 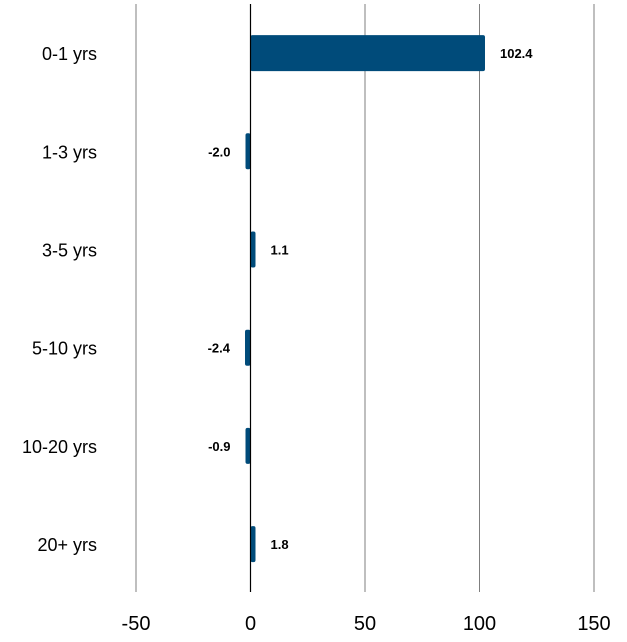 What do you see at coordinates (64, 349) in the screenshot?
I see `category-label: 5-10 yrs` at bounding box center [64, 349].